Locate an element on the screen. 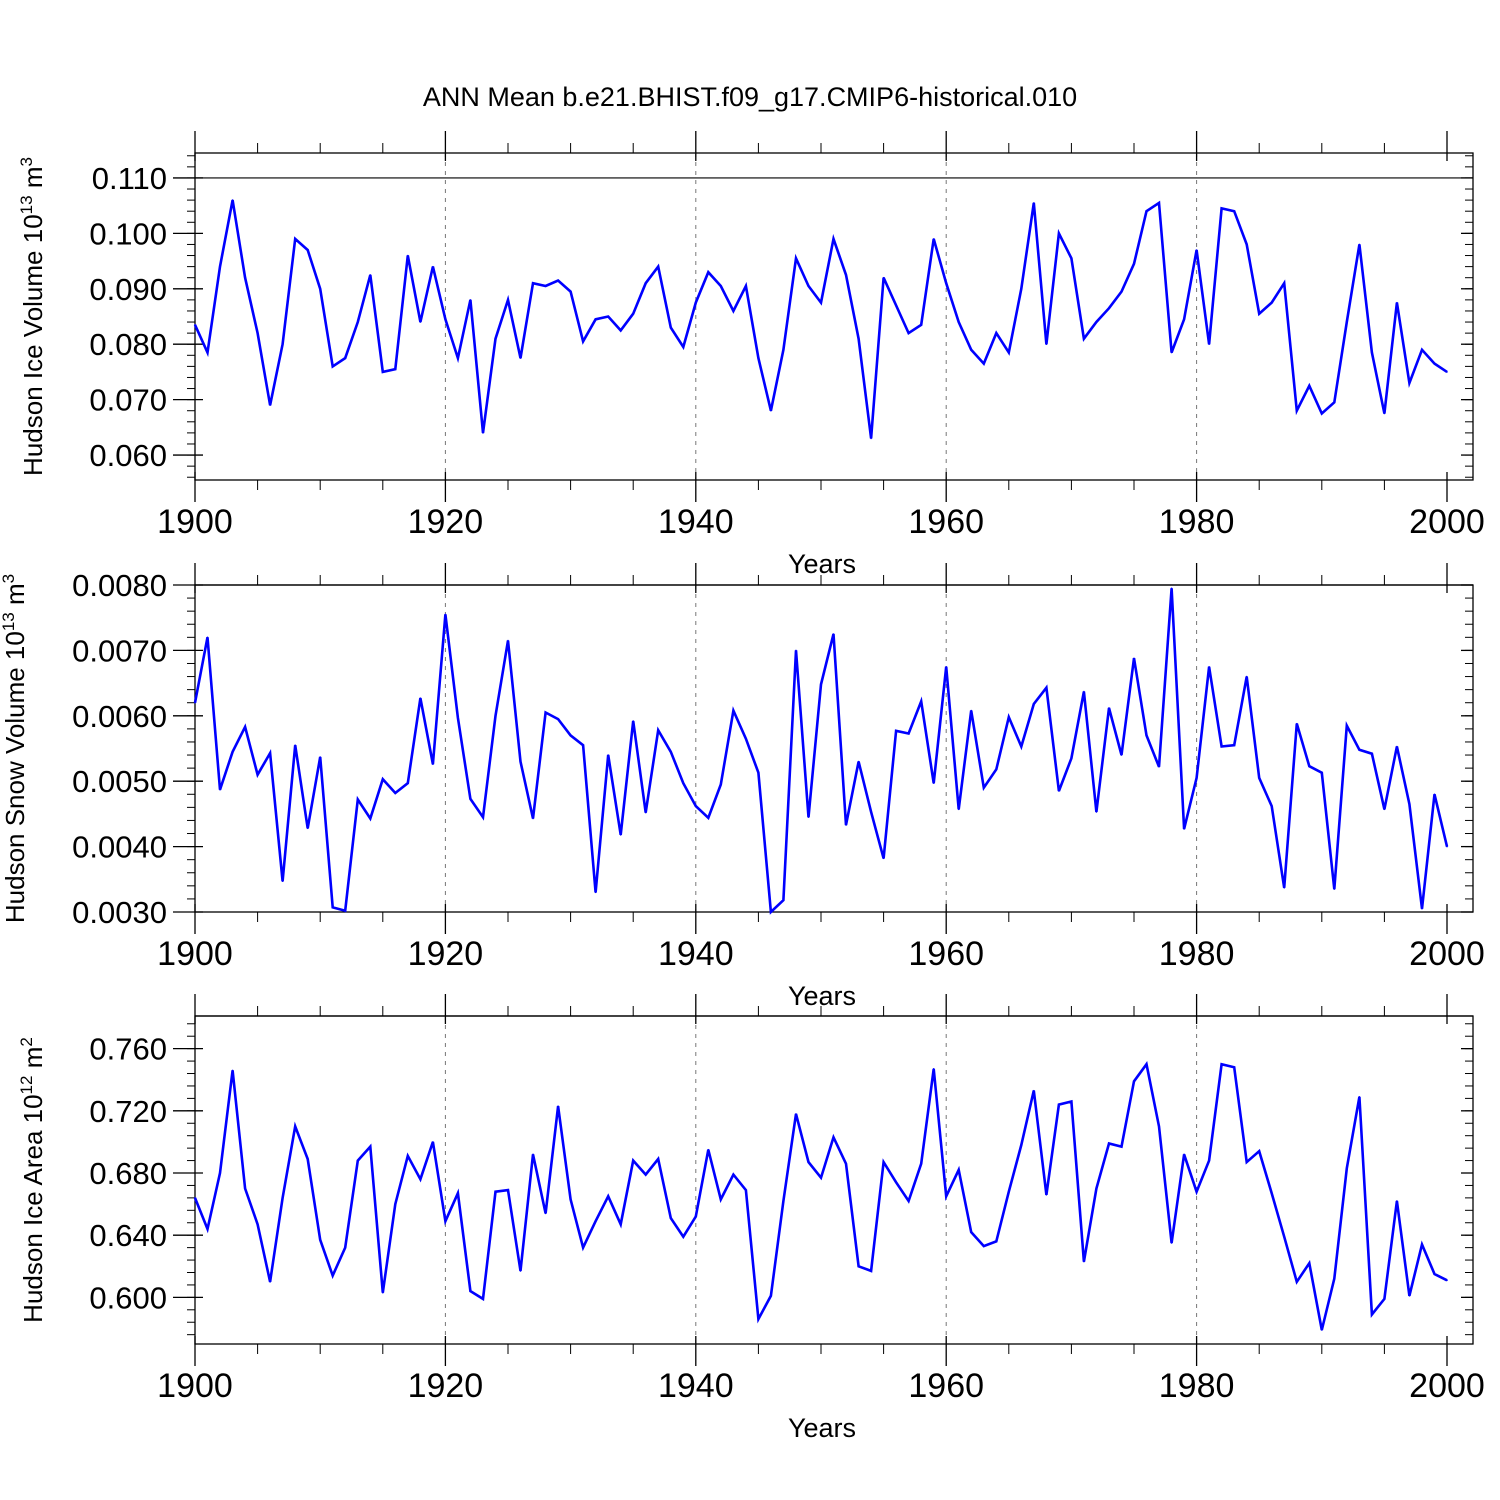  y-tick-label: 0.600 is located at coordinates (128, 1297).